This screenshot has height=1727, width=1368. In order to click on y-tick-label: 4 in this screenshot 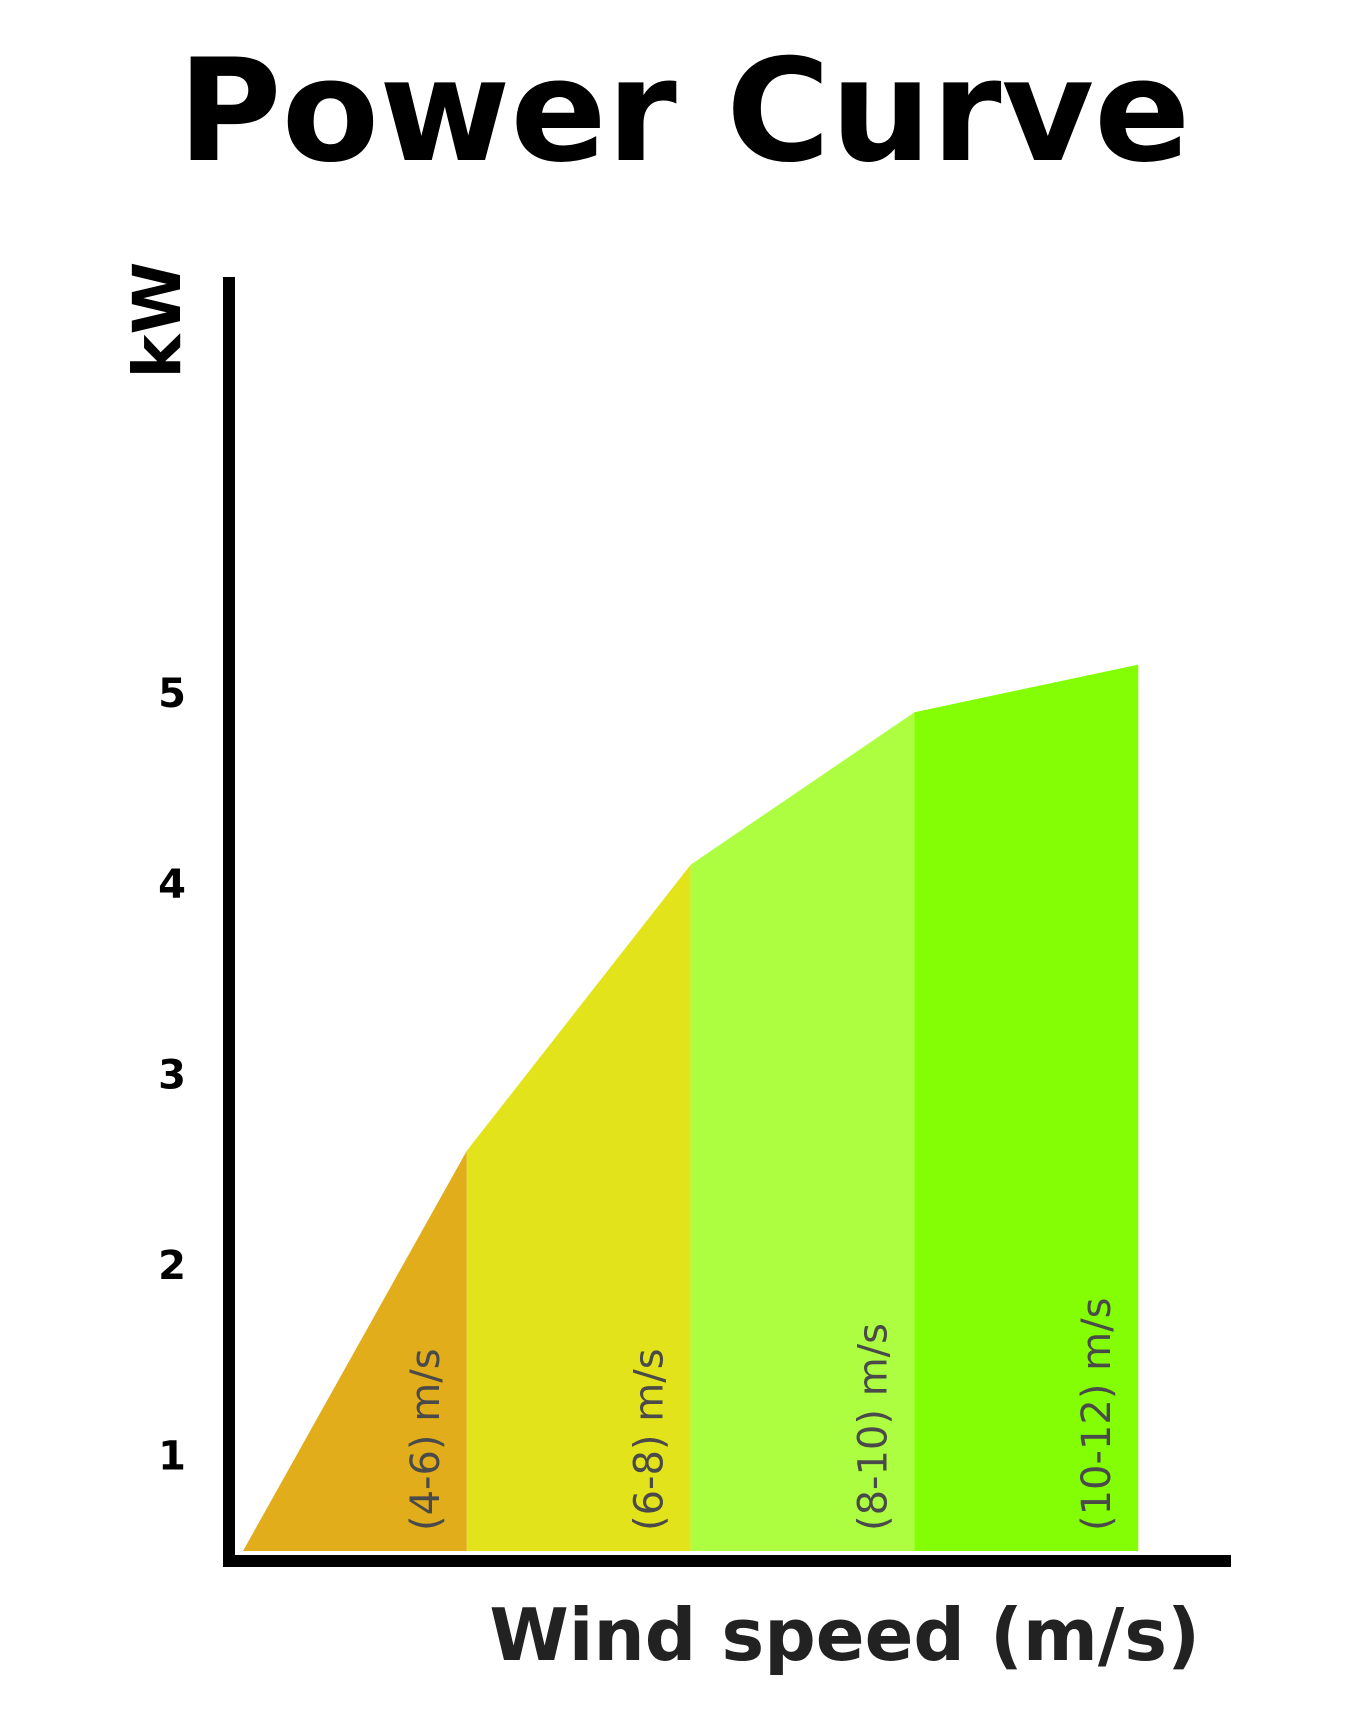, I will do `click(172, 885)`.